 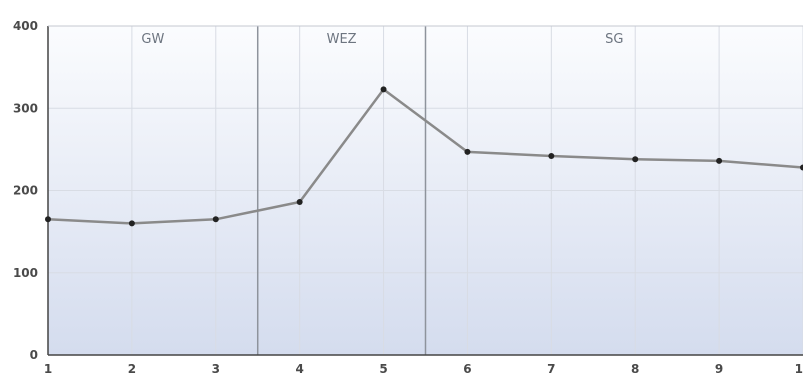 What do you see at coordinates (132, 369) in the screenshot?
I see `x-tick-label-1: 2` at bounding box center [132, 369].